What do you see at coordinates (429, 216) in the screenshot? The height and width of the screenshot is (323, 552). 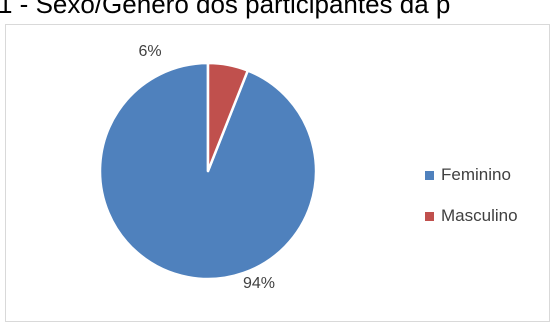 I see `legend-swatch-masculino` at bounding box center [429, 216].